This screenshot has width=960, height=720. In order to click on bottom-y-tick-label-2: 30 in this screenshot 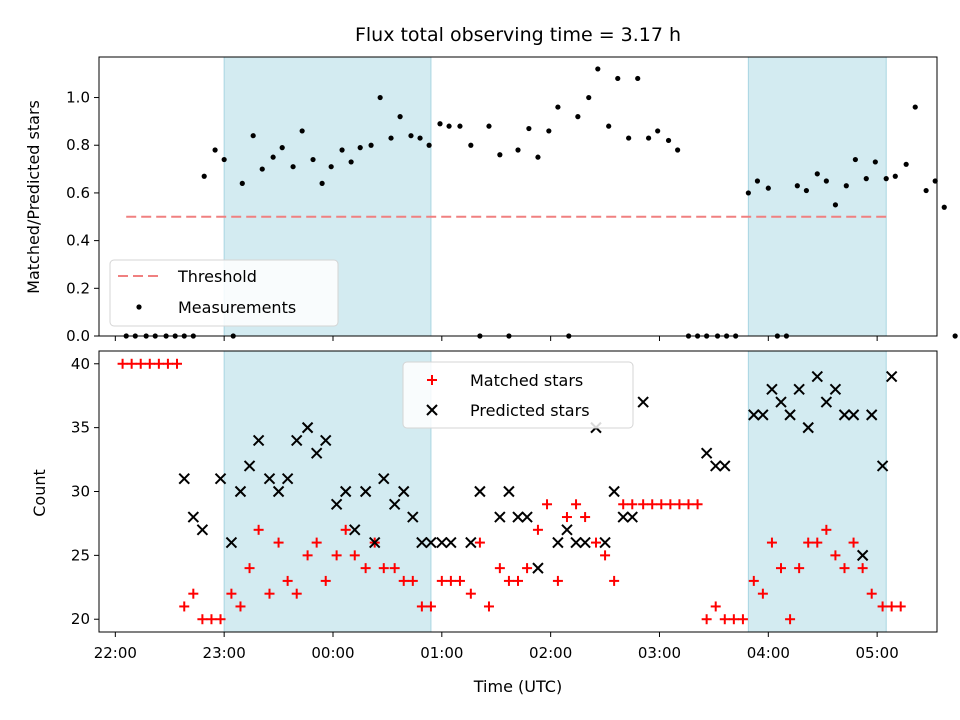, I will do `click(80, 492)`.